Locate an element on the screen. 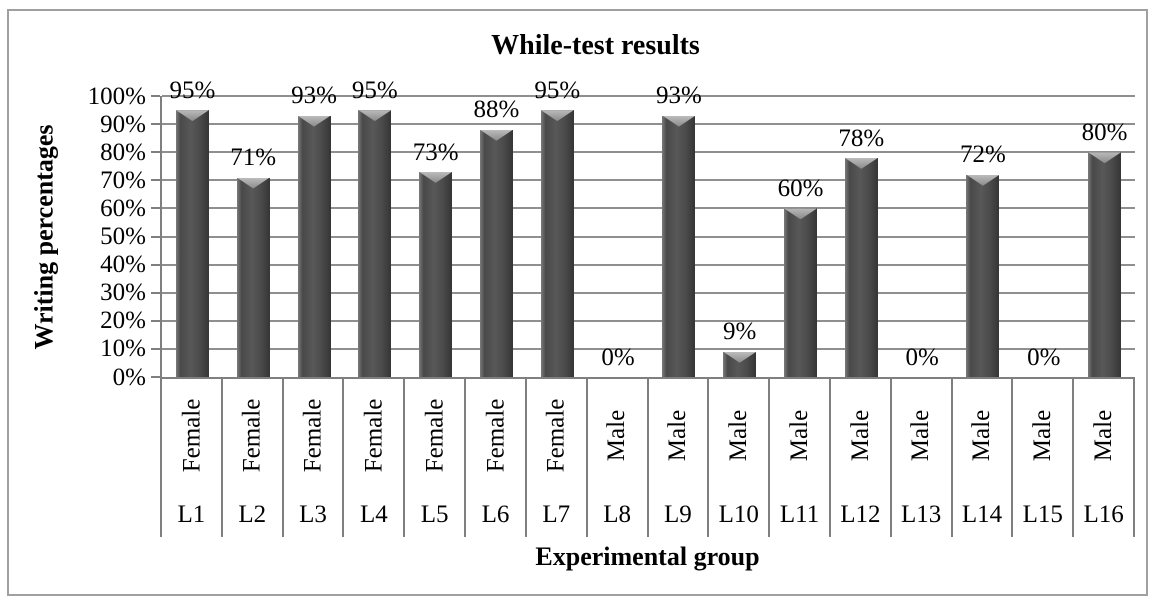 Image resolution: width=1167 pixels, height=605 pixels. category-label-L11: L11 is located at coordinates (799, 514).